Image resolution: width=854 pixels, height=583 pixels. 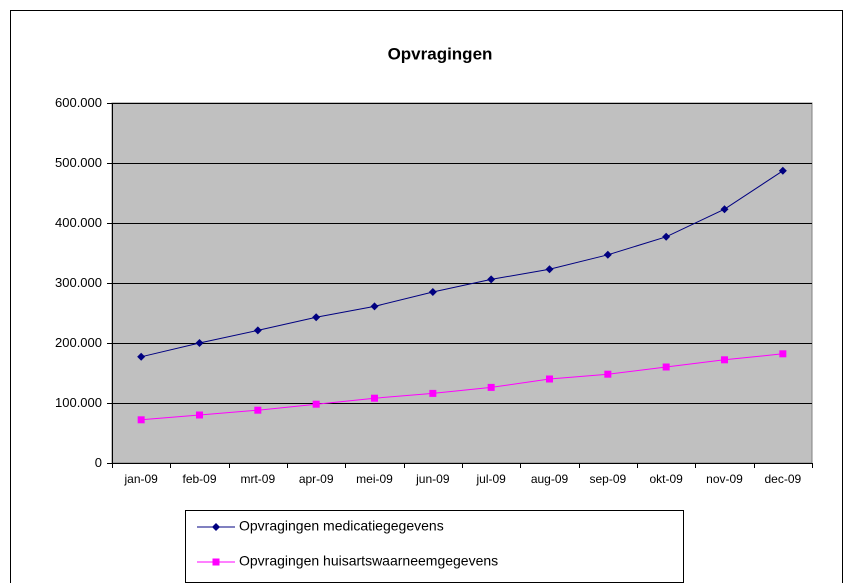 What do you see at coordinates (199, 479) in the screenshot?
I see `x-tick-label: feb-09` at bounding box center [199, 479].